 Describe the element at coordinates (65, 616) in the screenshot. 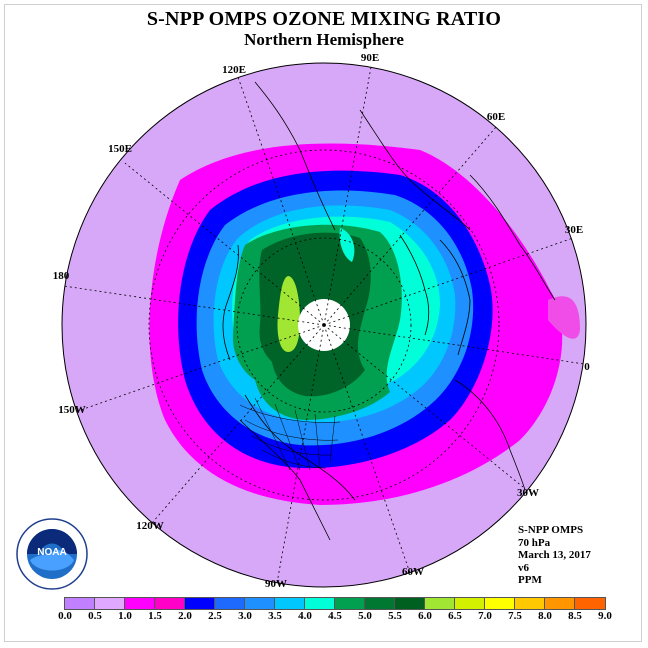

I see `colorbar-tick-label: 0.0` at that location.